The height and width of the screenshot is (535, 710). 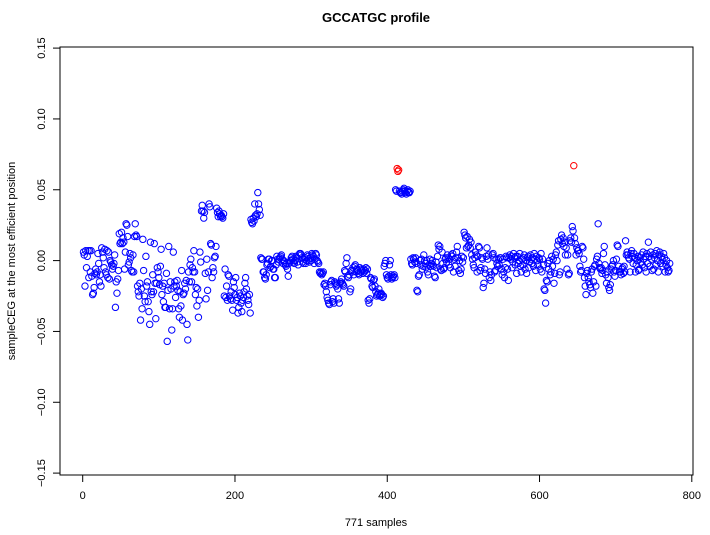 What do you see at coordinates (12, 261) in the screenshot?
I see `y-axis-label: sampleCEG at the most efficient position` at bounding box center [12, 261].